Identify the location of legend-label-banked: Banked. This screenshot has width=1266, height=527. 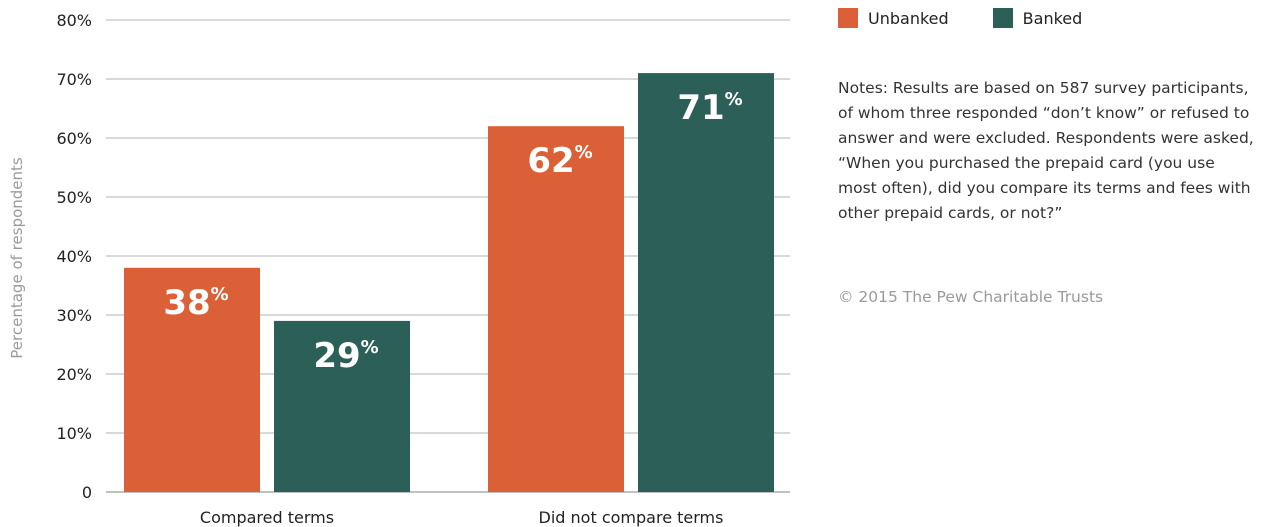
(1052, 18).